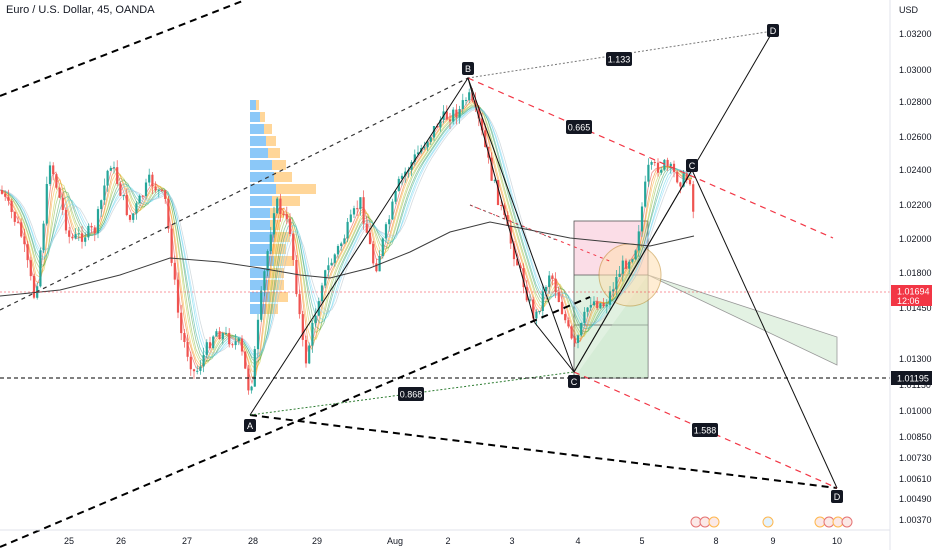  What do you see at coordinates (771, 522) in the screenshot?
I see `event-flags` at bounding box center [771, 522].